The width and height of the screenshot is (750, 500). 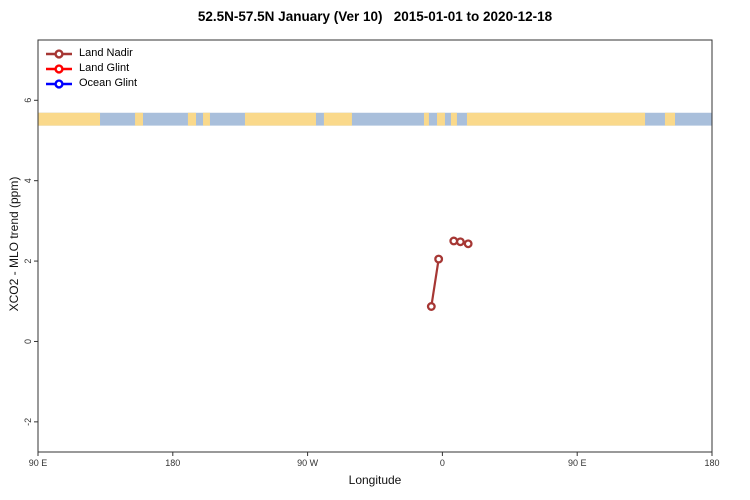 What do you see at coordinates (106, 53) in the screenshot?
I see `legend-label-land-nadir: Land Nadir` at bounding box center [106, 53].